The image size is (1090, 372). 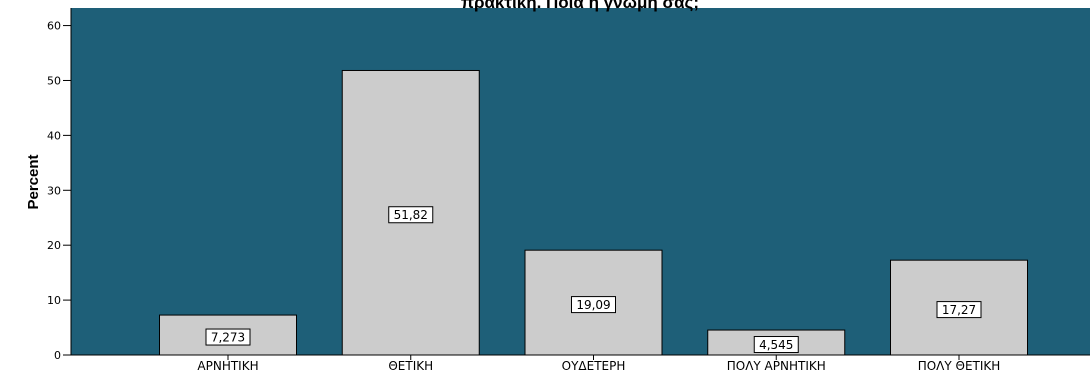 I want to click on x-tick-label: ΟΥΔΕΤΕΡΗ, so click(x=594, y=365).